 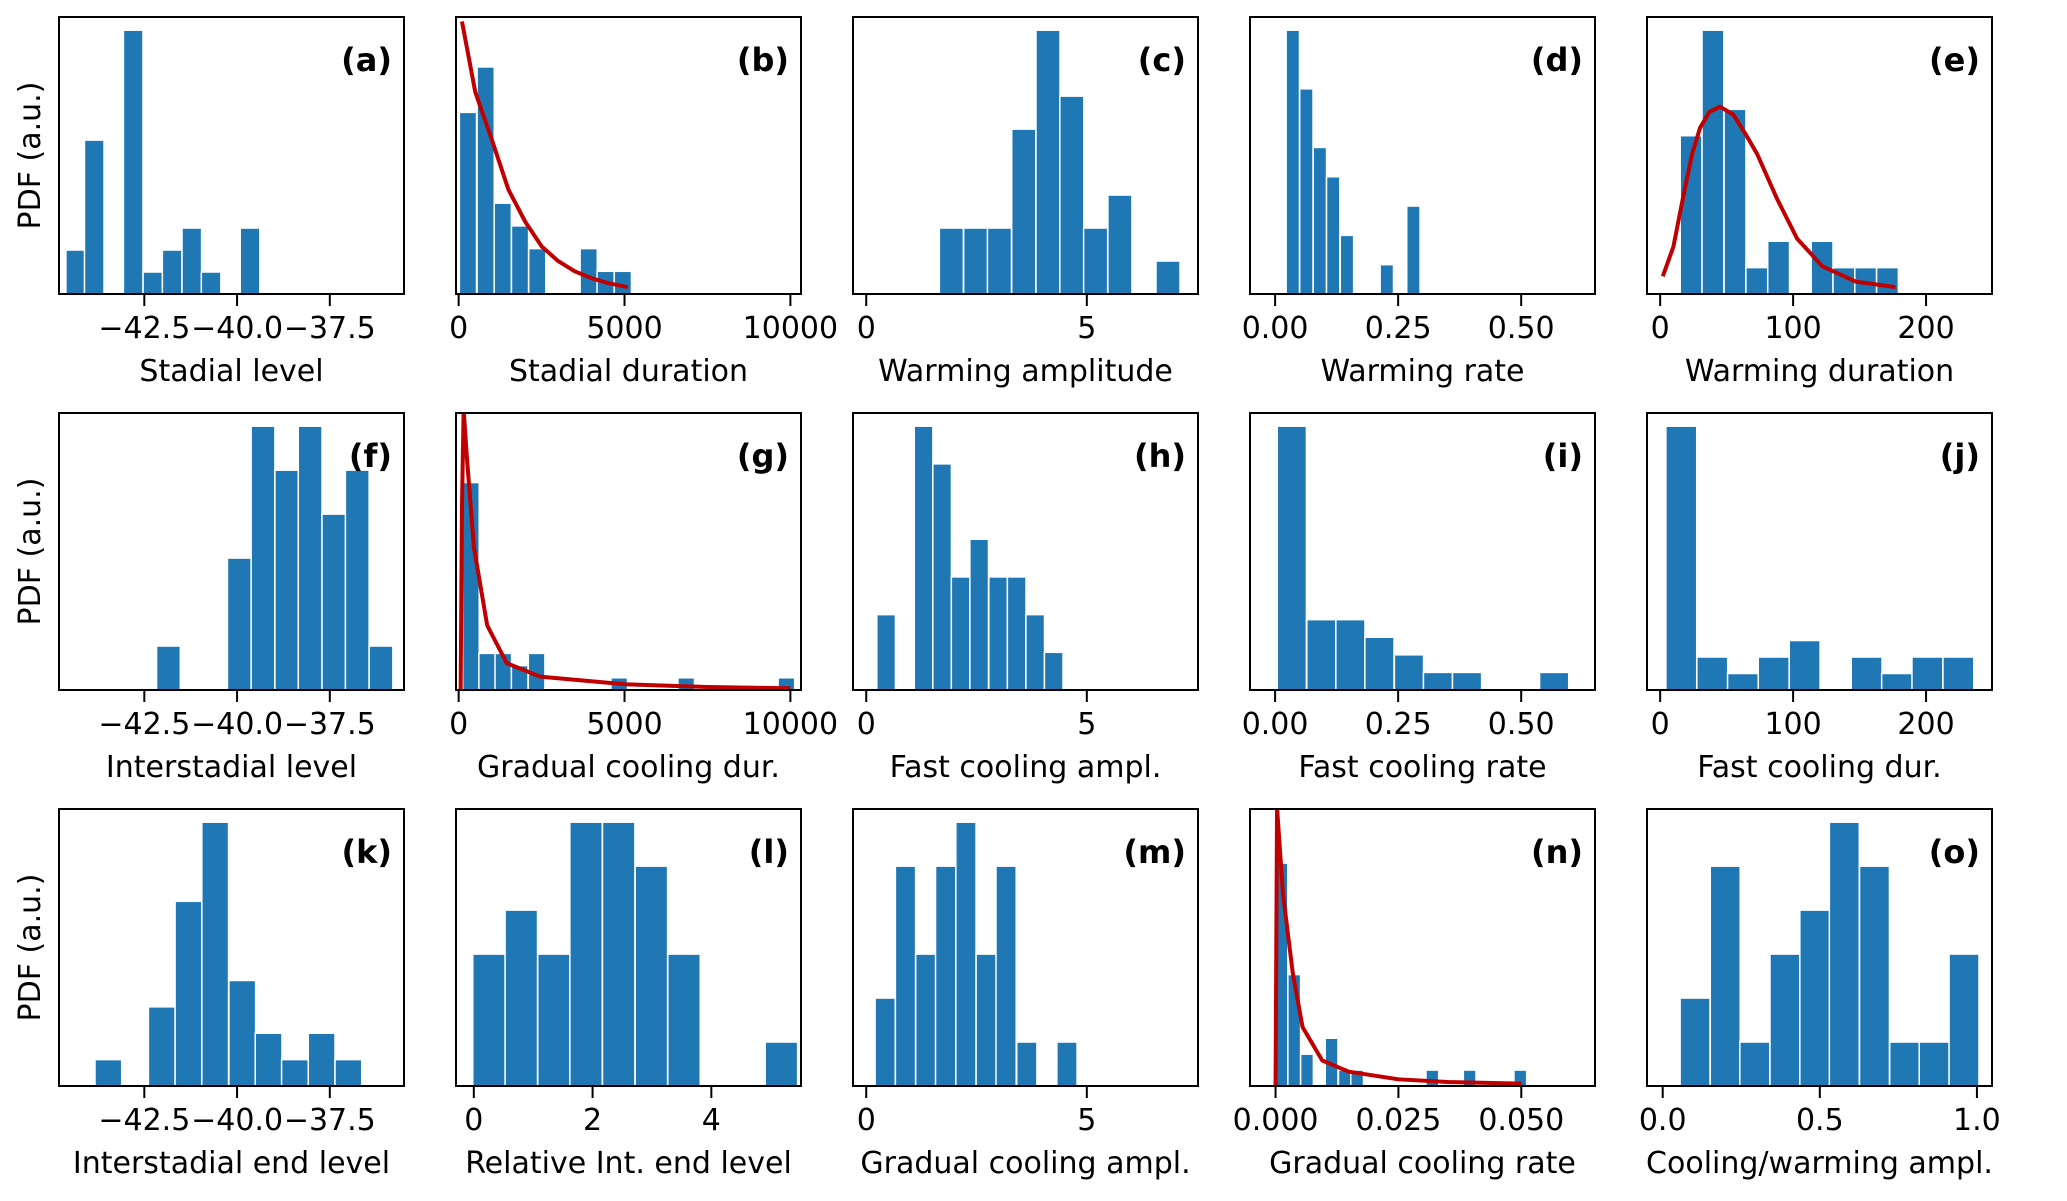 What do you see at coordinates (1422, 1163) in the screenshot?
I see `x-axis-label: Gradual cooling rate` at bounding box center [1422, 1163].